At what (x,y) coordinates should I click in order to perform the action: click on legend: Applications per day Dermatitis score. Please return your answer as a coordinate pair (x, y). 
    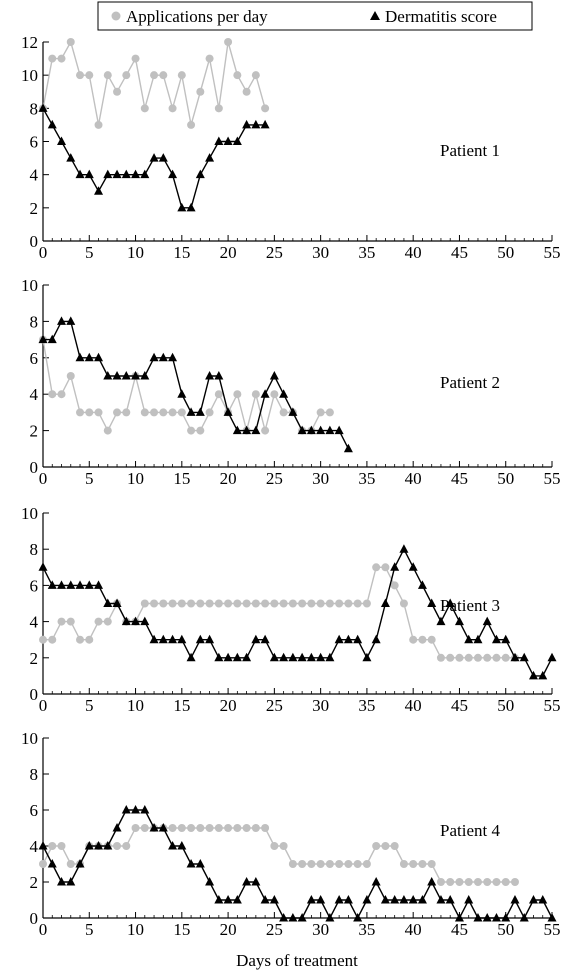
    Looking at the image, I should click on (315, 16).